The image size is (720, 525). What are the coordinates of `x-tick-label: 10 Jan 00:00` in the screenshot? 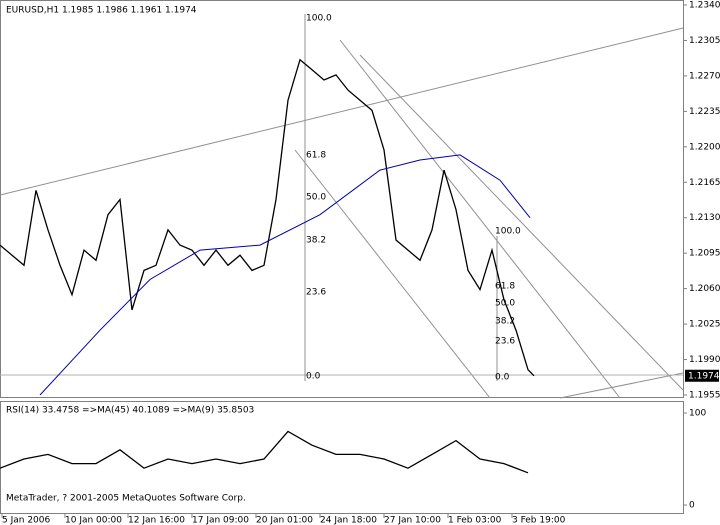 It's located at (93, 520).